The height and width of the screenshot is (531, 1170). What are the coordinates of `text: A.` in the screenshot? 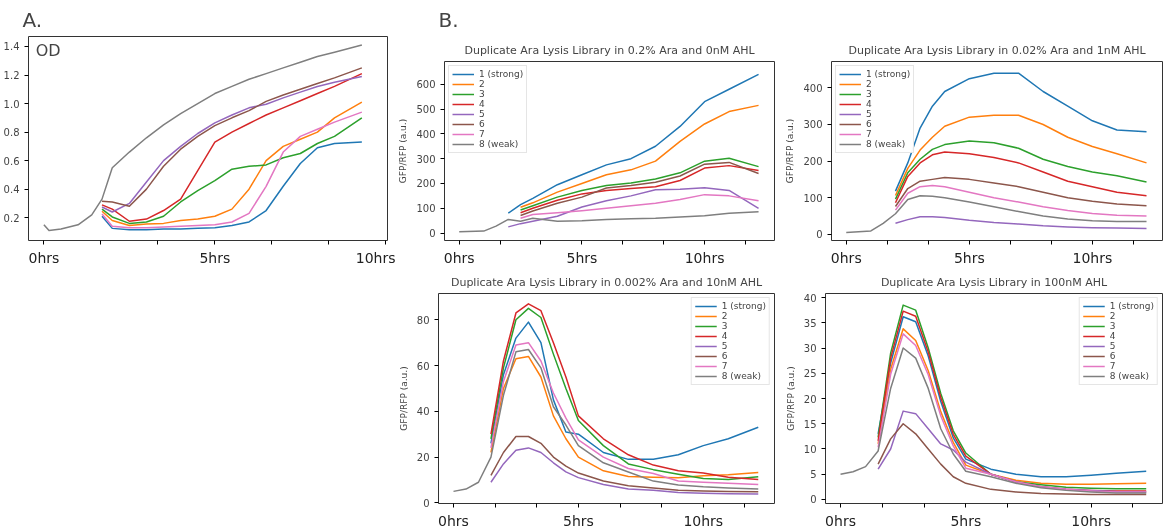 It's located at (32, 19).